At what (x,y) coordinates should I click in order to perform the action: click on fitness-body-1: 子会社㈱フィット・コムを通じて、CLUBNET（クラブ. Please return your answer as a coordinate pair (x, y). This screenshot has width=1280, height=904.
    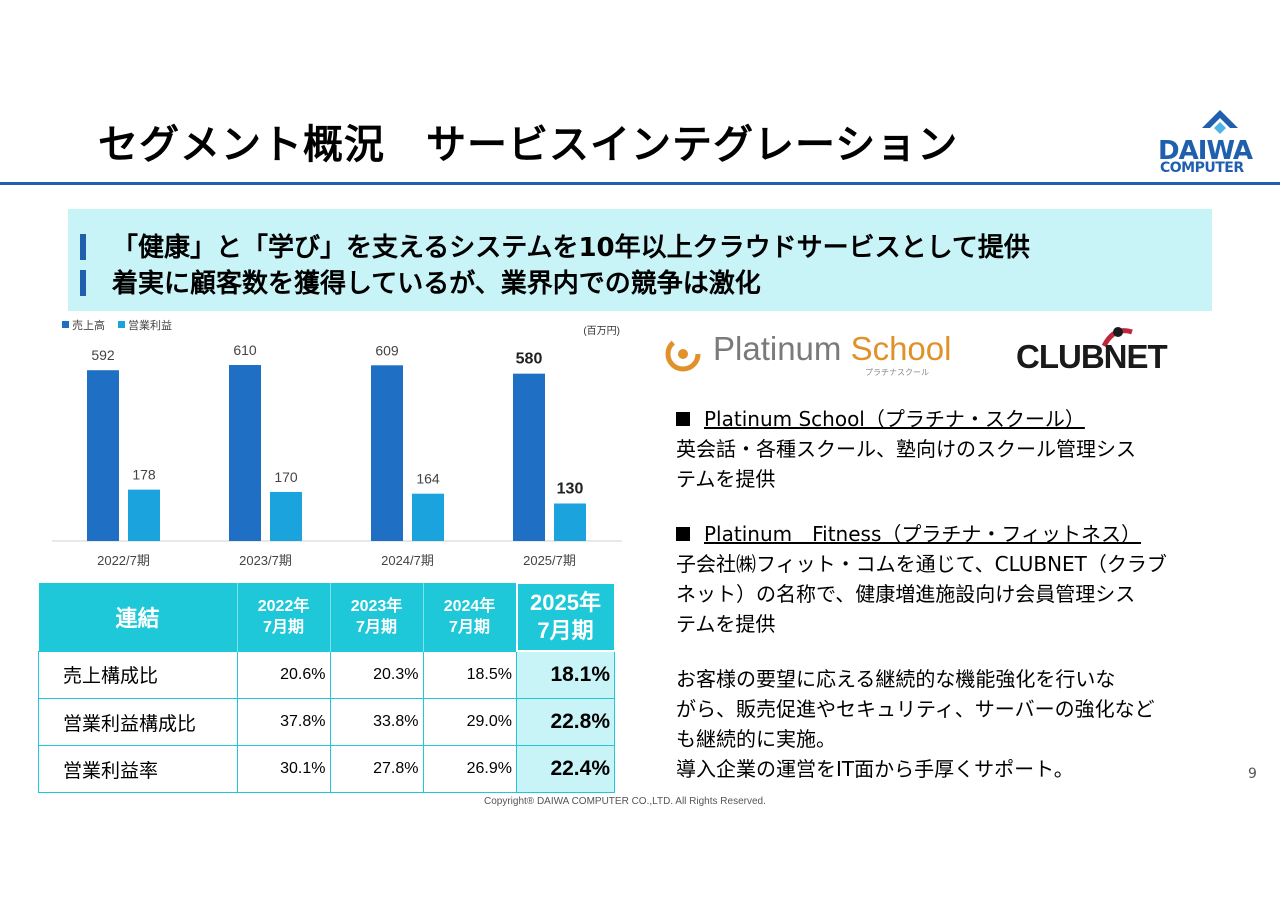
    Looking at the image, I should click on (921, 564).